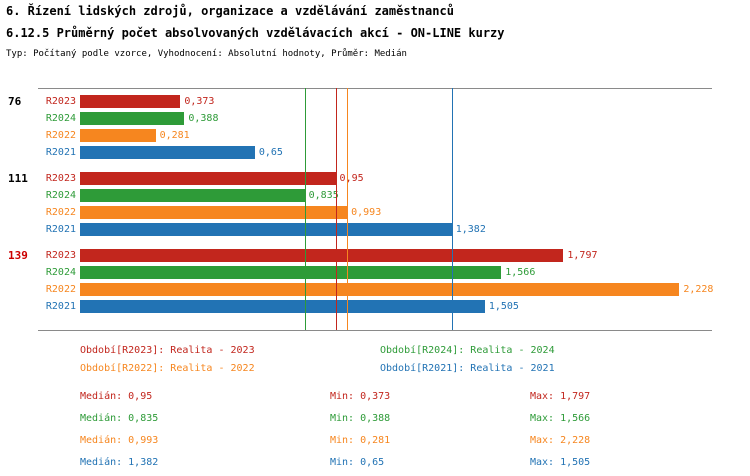  What do you see at coordinates (452, 209) in the screenshot?
I see `median-line-r2021` at bounding box center [452, 209].